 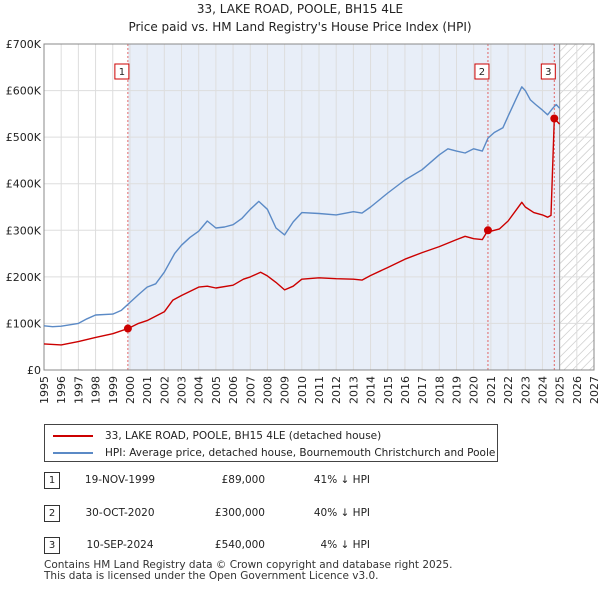 What do you see at coordinates (300, 480) in the screenshot?
I see `sale-row: 1 19-NOV-1999 £89,000 41% ↓ HPI` at bounding box center [300, 480].